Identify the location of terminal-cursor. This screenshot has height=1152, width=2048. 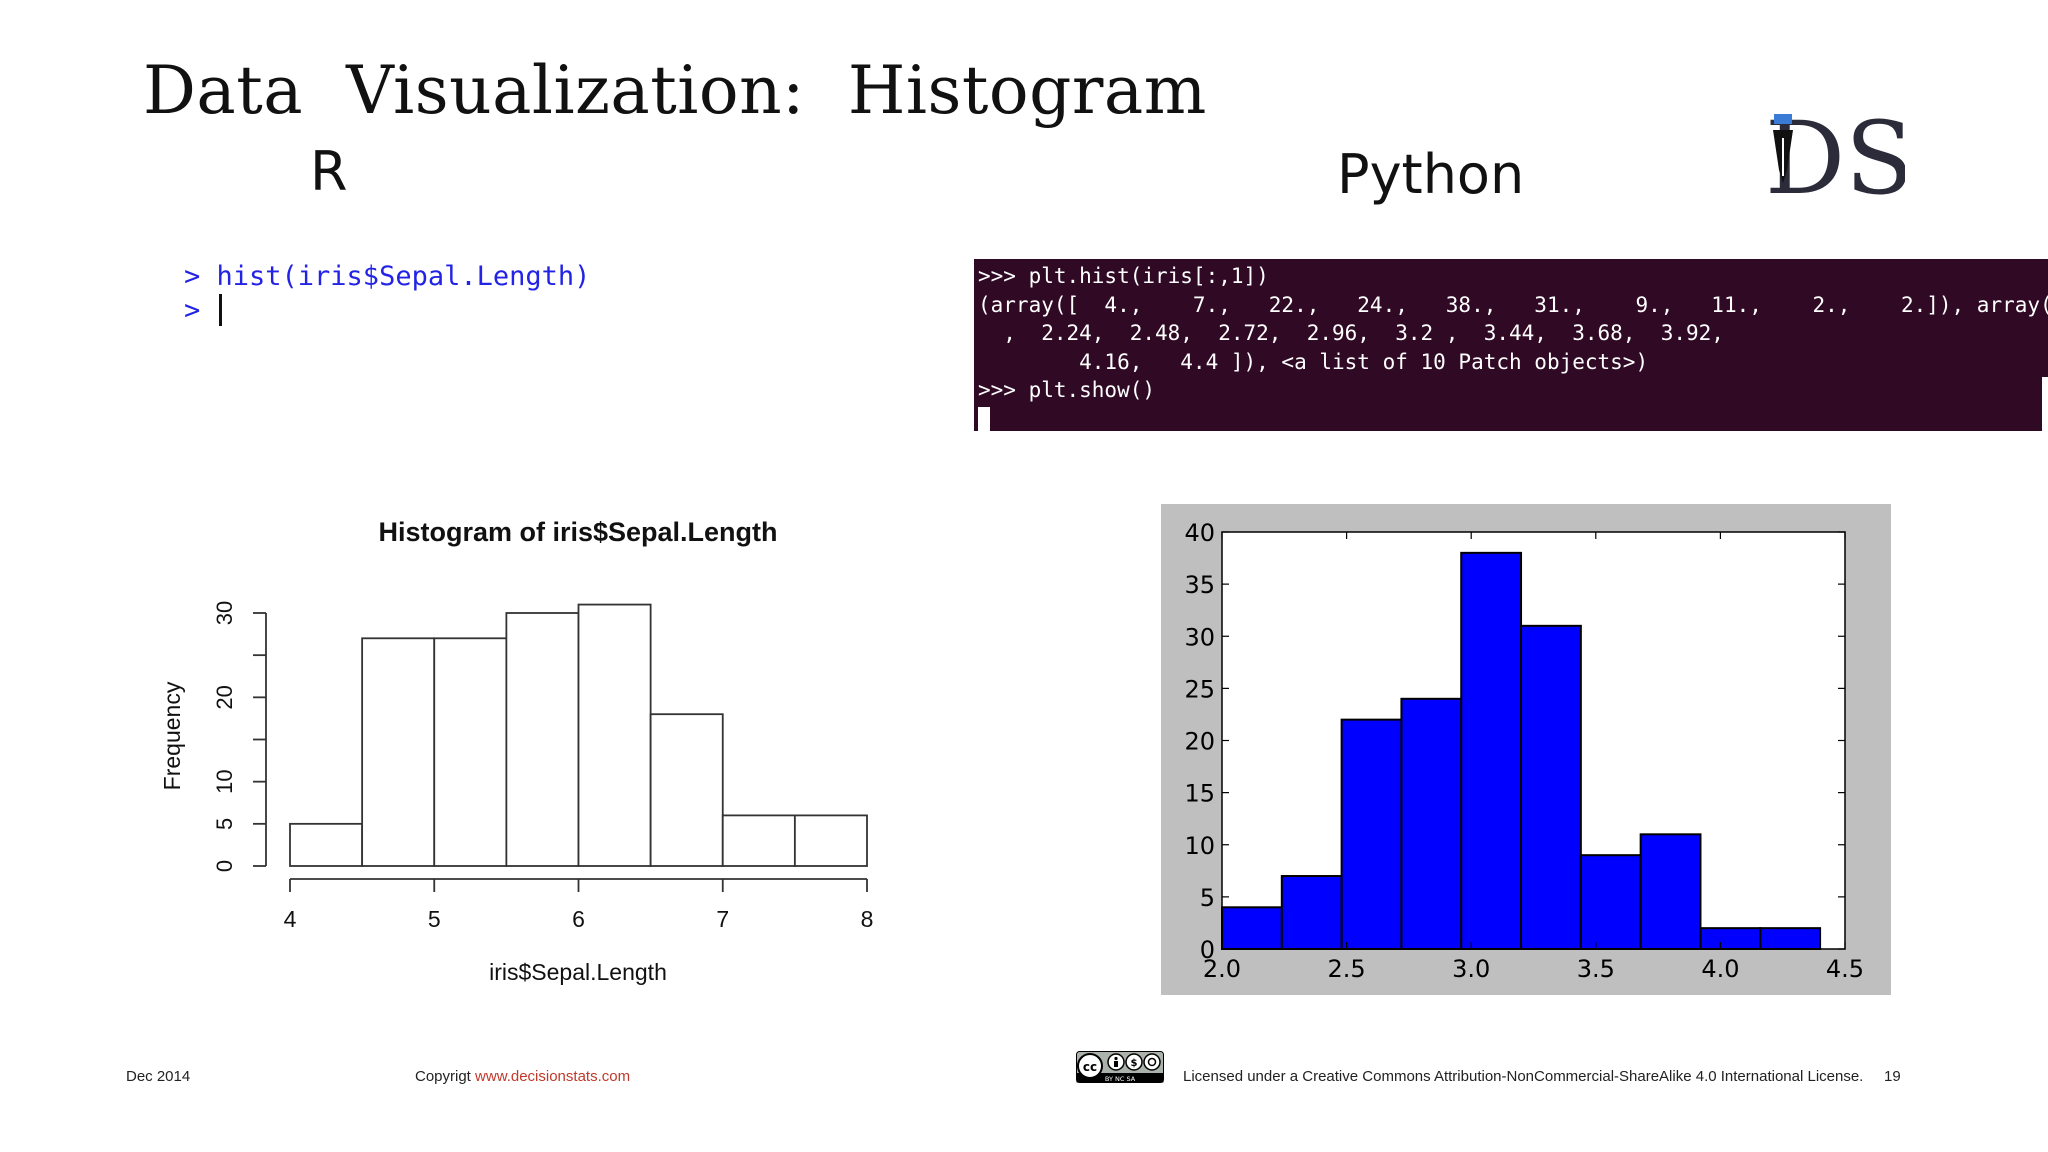
(984, 419).